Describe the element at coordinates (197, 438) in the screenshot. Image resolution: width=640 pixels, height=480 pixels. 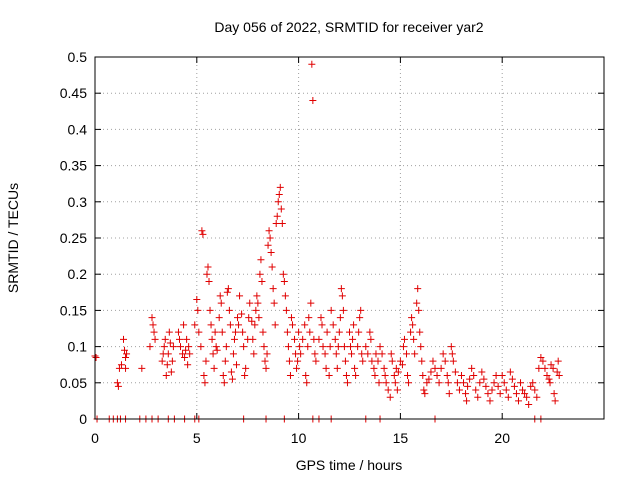
I see `x-tick-label: 5` at that location.